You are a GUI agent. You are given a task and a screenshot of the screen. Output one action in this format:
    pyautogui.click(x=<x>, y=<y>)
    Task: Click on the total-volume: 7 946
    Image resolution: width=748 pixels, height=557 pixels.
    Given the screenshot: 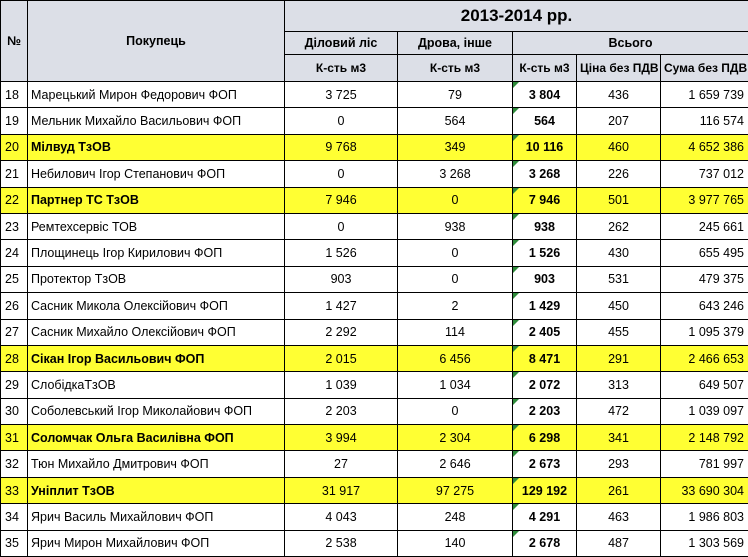 What is the action you would take?
    pyautogui.click(x=545, y=200)
    